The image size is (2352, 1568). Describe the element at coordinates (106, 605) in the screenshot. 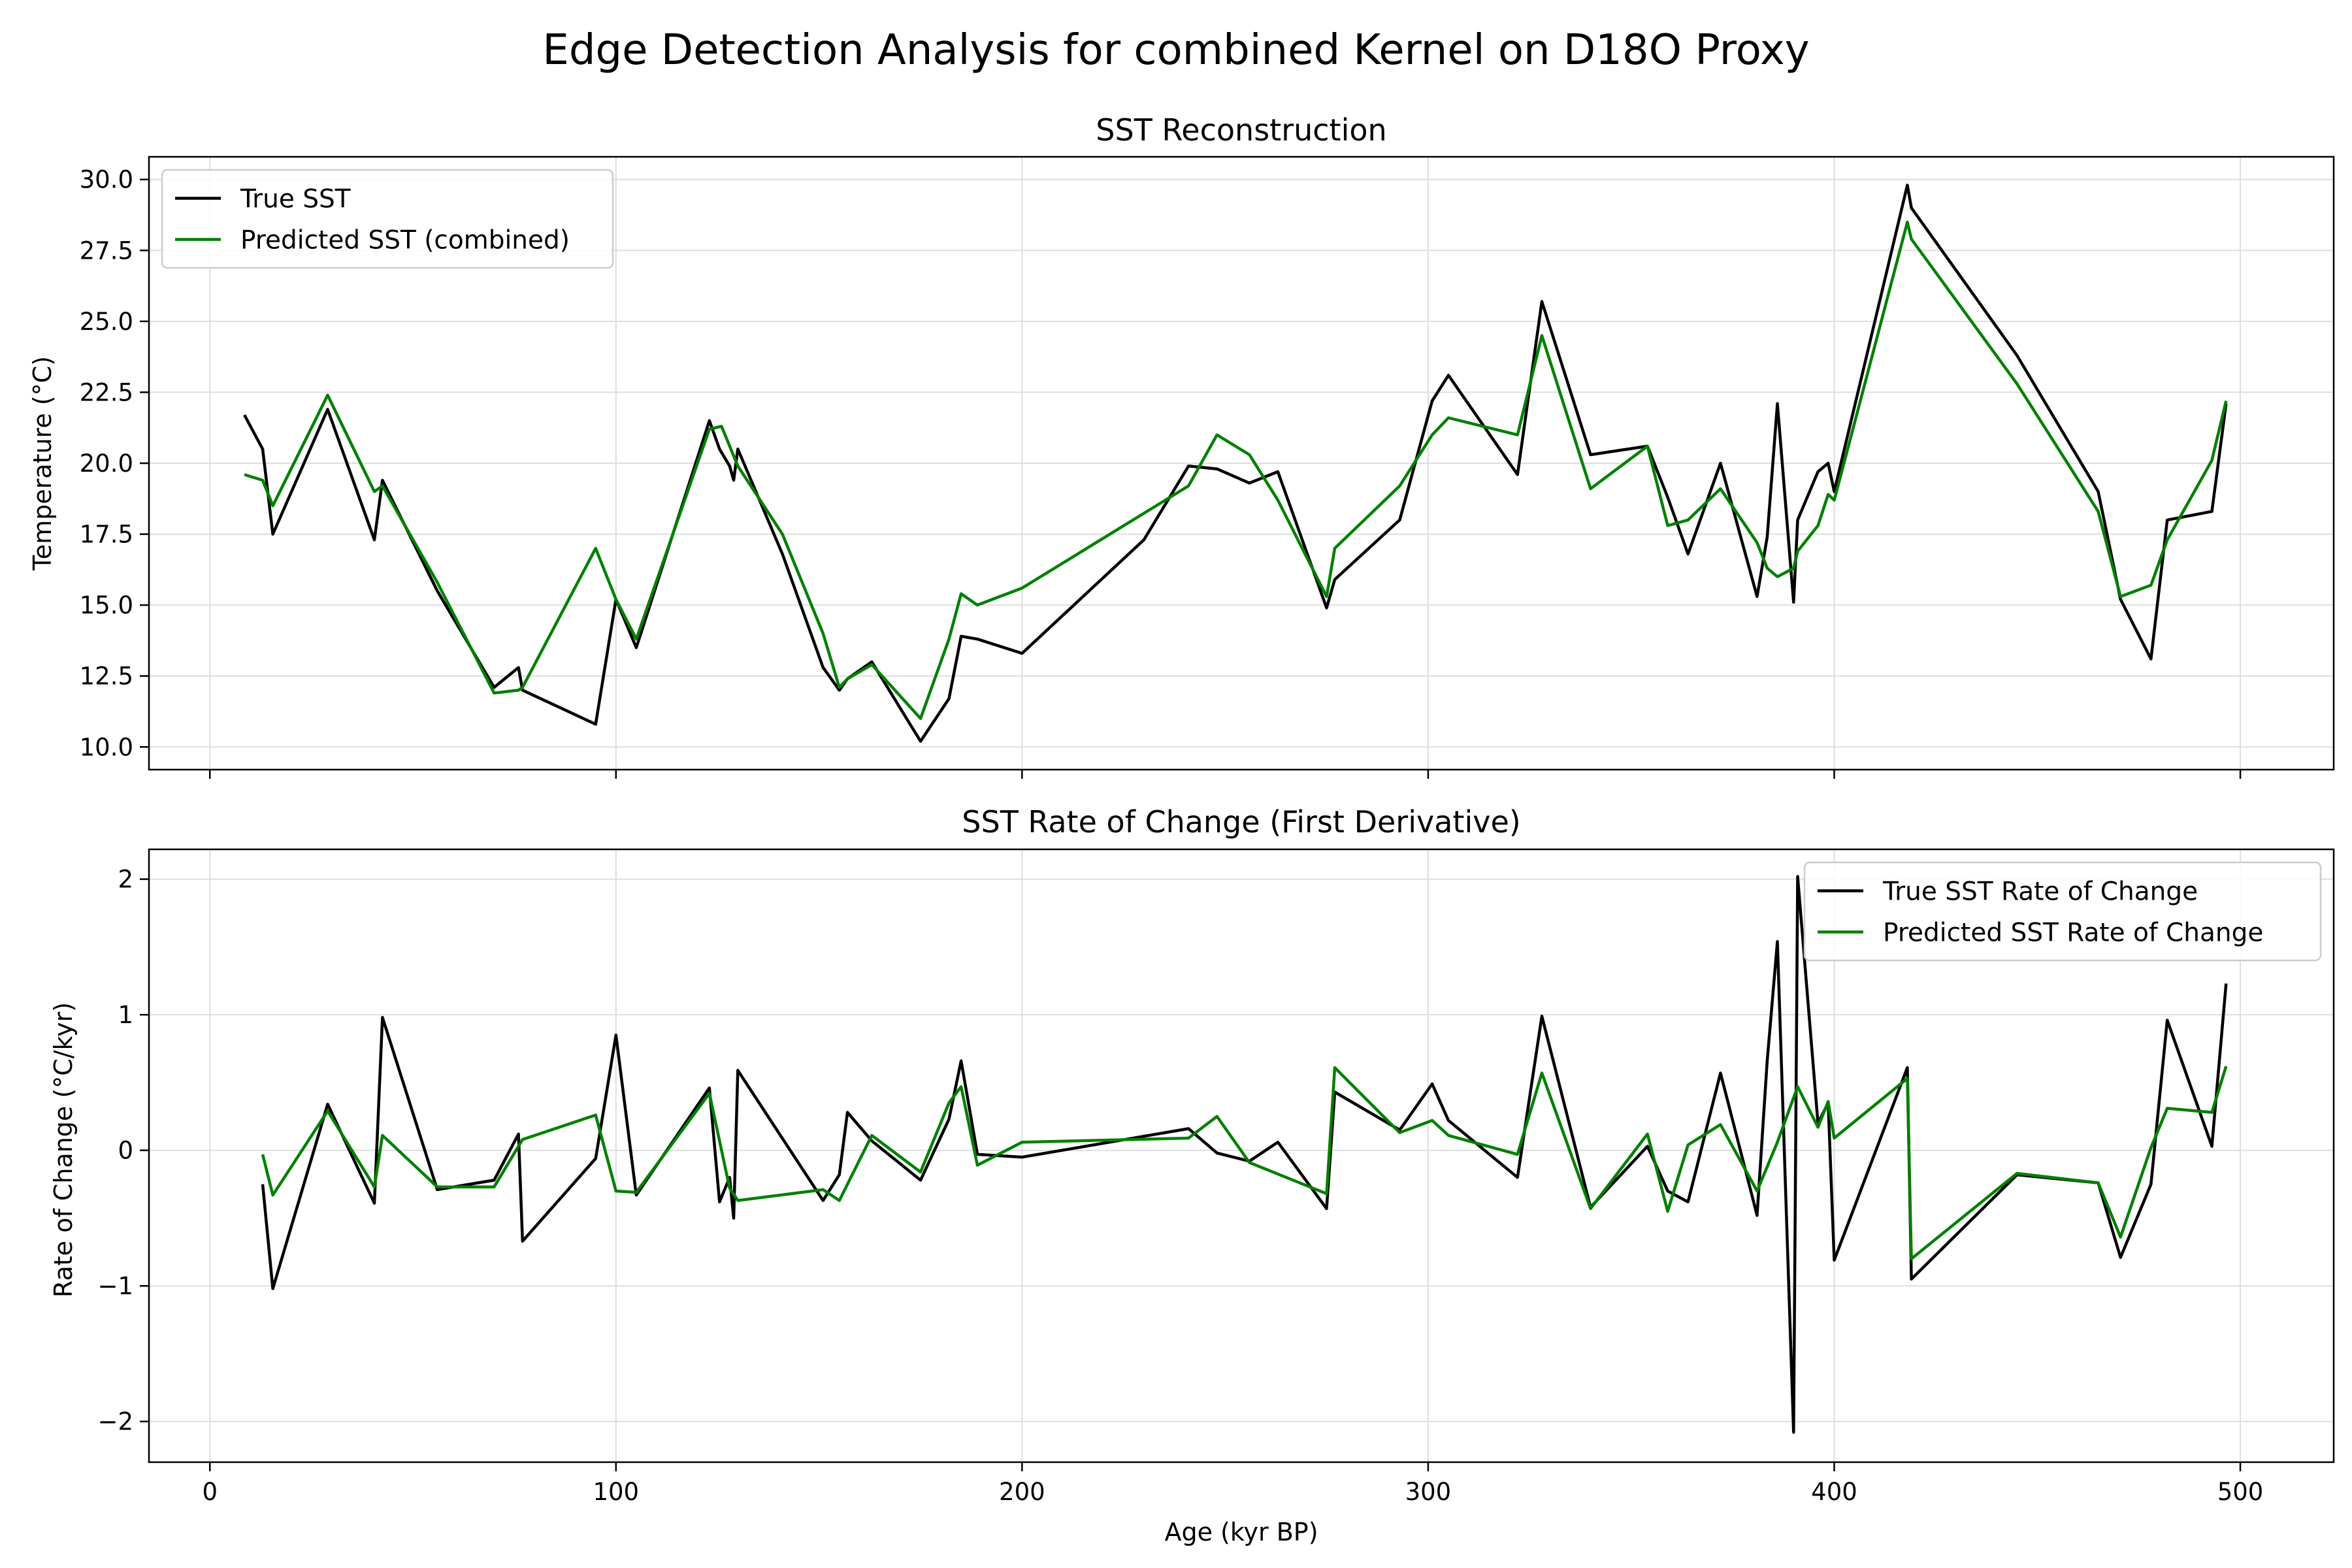

I see `y-tick-label: 15.0` at that location.